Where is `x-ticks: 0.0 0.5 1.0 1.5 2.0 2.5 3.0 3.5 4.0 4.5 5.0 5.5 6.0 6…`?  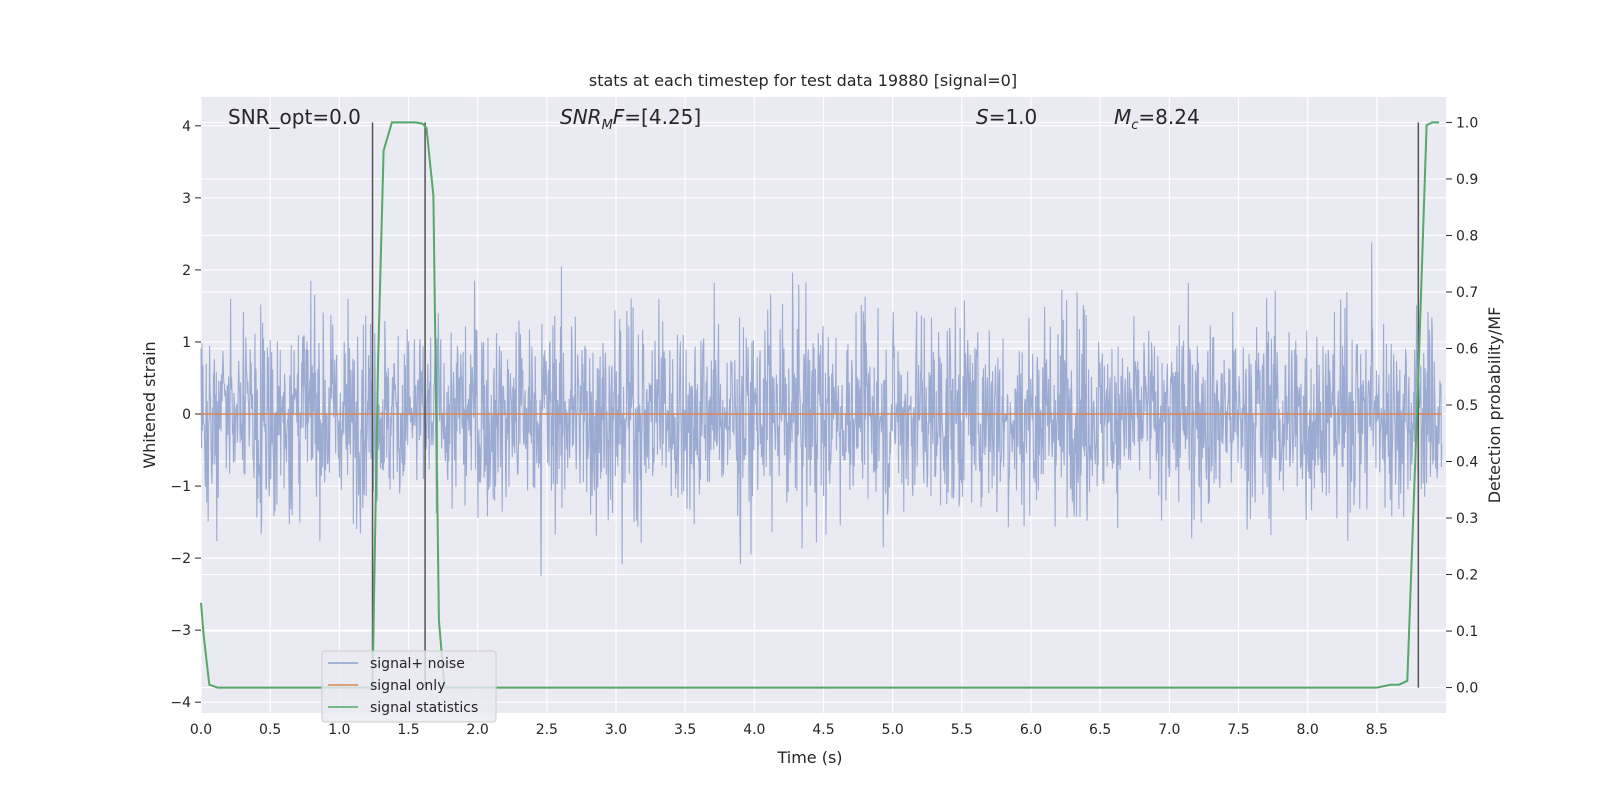
x-ticks: 0.0 0.5 1.0 1.5 2.0 2.5 3.0 3.5 4.0 4.5 5.0 5.5 6.0 6… is located at coordinates (789, 730).